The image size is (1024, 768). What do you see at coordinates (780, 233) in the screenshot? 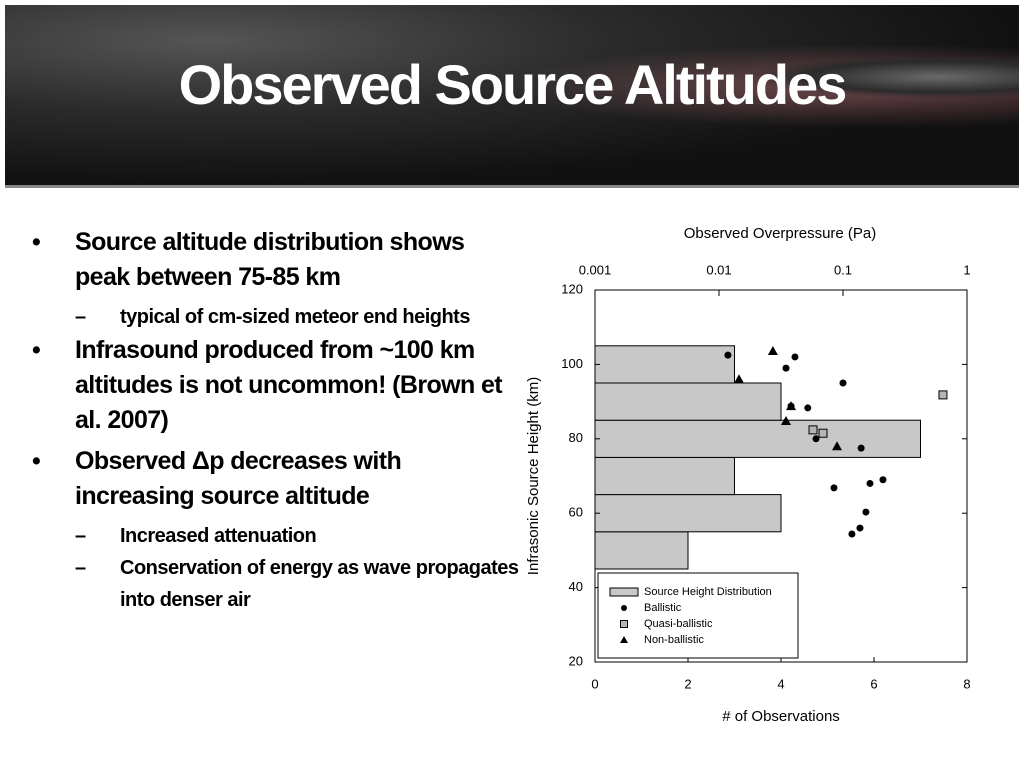
I see `x2-axis-label: Observed Overpressure (Pa)` at bounding box center [780, 233].